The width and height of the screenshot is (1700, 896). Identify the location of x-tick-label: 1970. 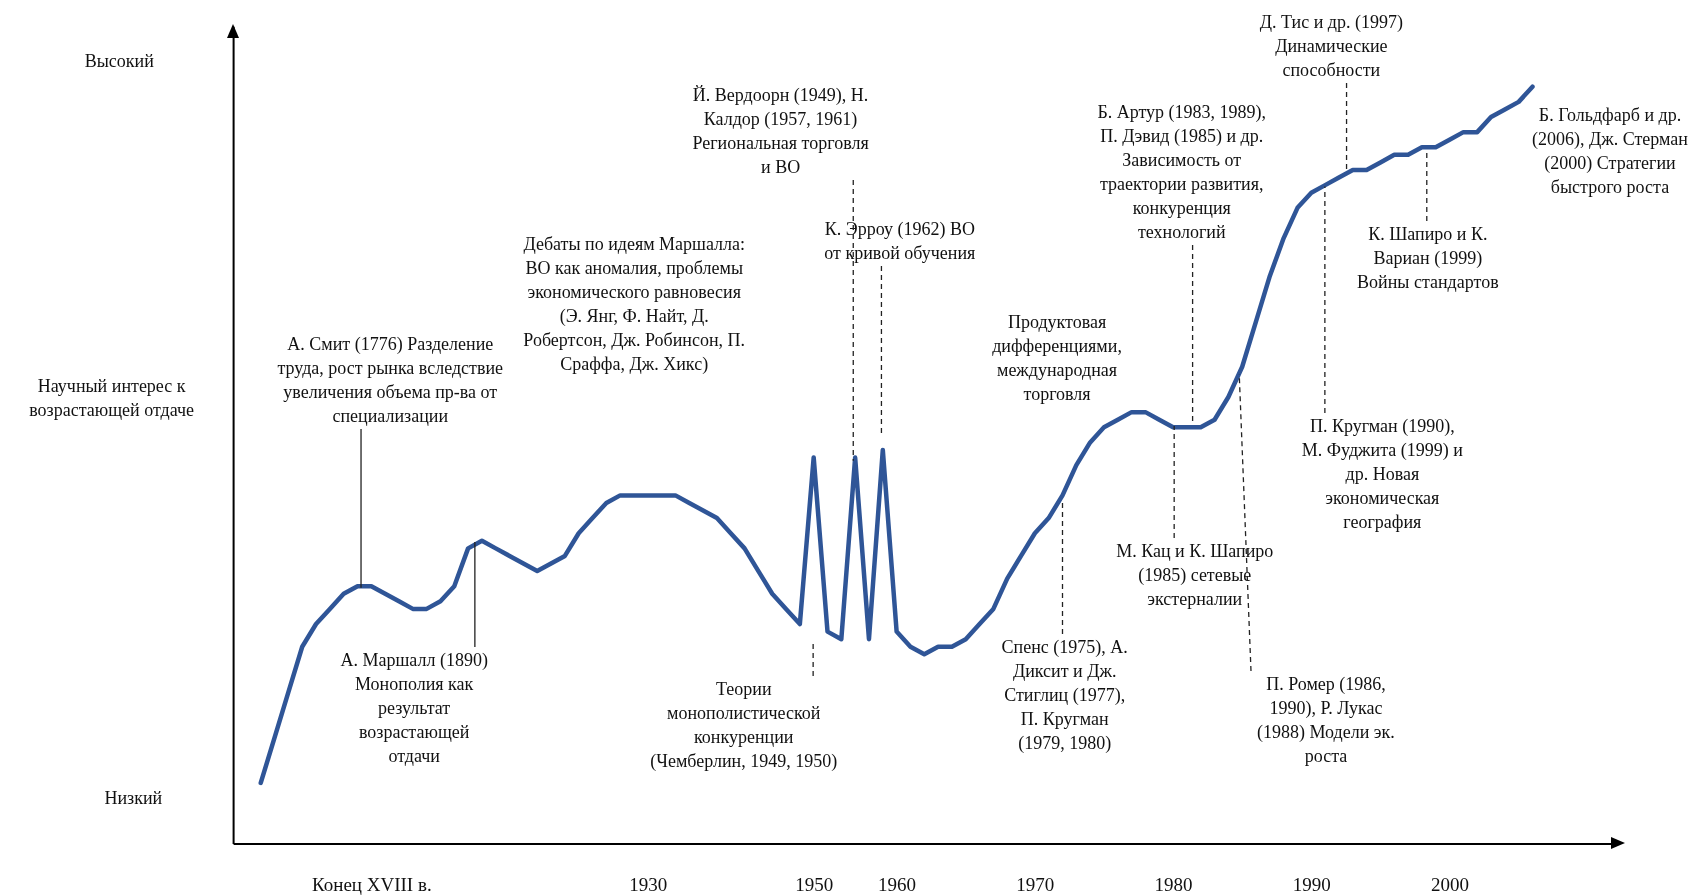
(1035, 884).